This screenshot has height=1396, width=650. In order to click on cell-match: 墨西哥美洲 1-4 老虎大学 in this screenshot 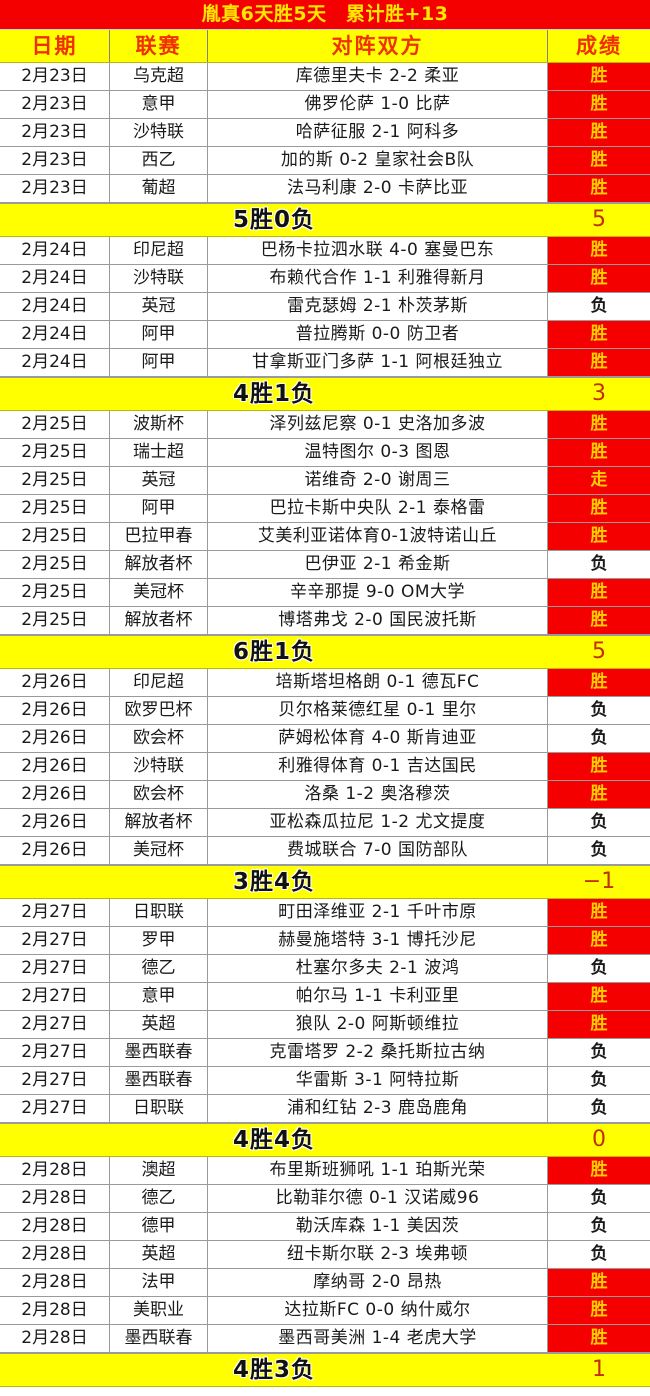, I will do `click(378, 1338)`.